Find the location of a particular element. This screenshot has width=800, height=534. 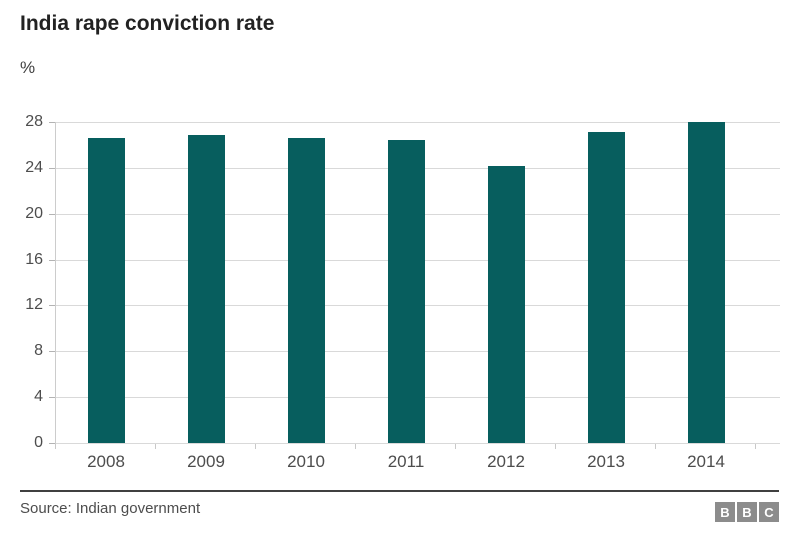

chart-title: India rape conviction rate is located at coordinates (147, 23).